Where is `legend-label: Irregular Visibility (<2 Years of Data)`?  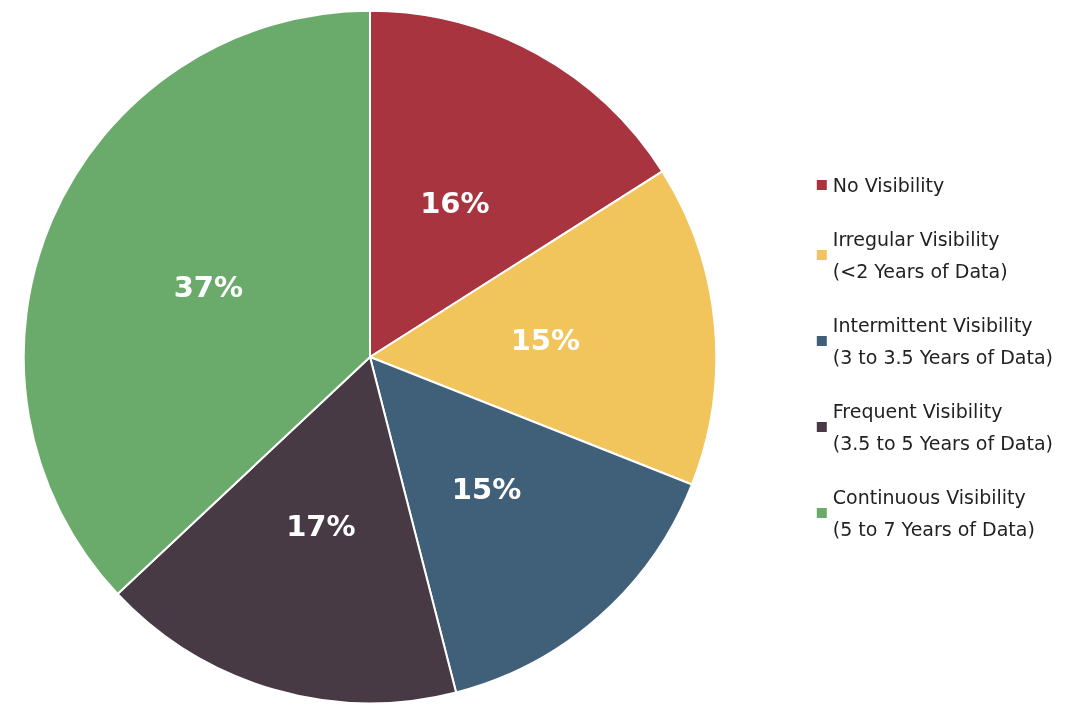 legend-label: Irregular Visibility (<2 Years of Data) is located at coordinates (920, 255).